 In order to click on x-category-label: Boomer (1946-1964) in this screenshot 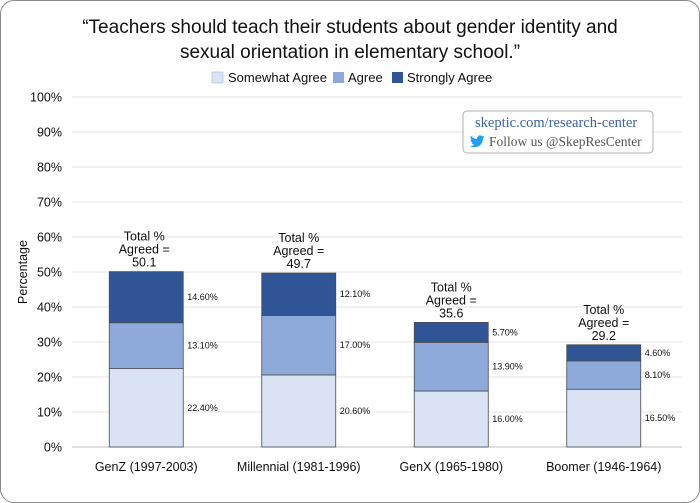, I will do `click(603, 467)`.